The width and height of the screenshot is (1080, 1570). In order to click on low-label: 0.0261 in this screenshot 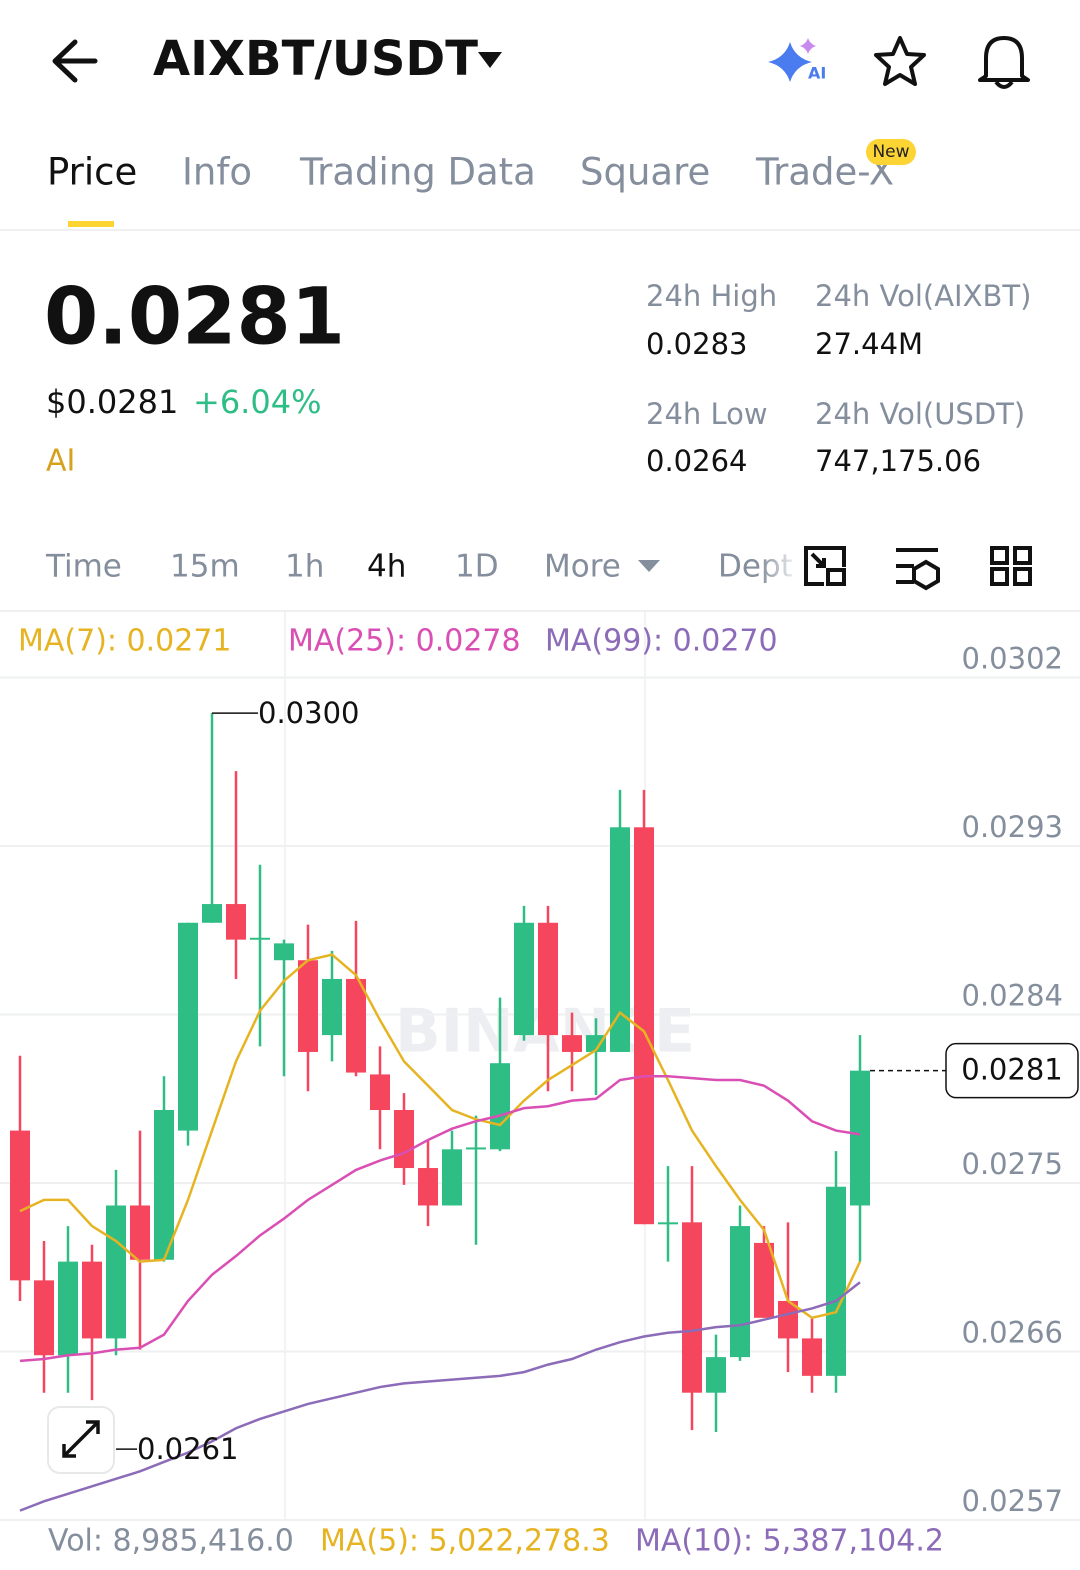, I will do `click(187, 1449)`.